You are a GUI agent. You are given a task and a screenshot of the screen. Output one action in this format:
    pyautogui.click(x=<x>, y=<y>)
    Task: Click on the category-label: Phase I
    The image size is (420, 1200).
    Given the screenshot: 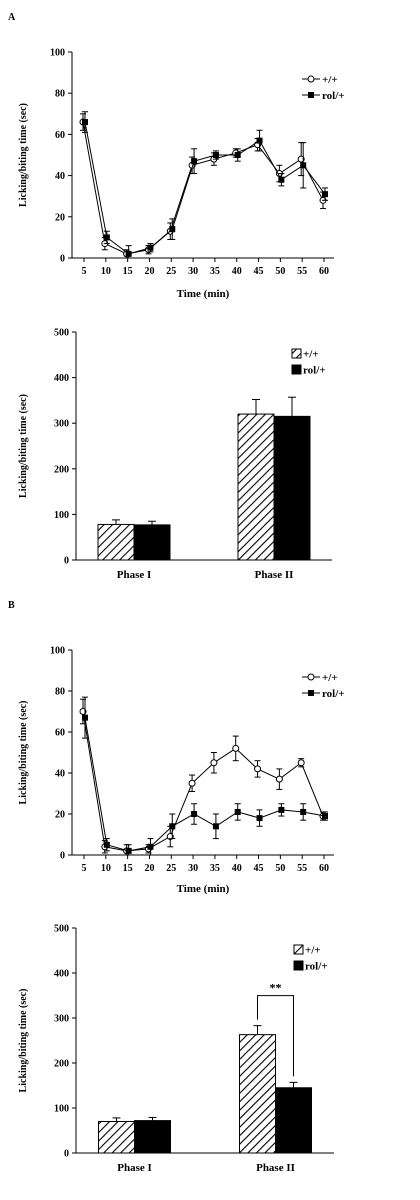 What is the action you would take?
    pyautogui.click(x=134, y=1168)
    